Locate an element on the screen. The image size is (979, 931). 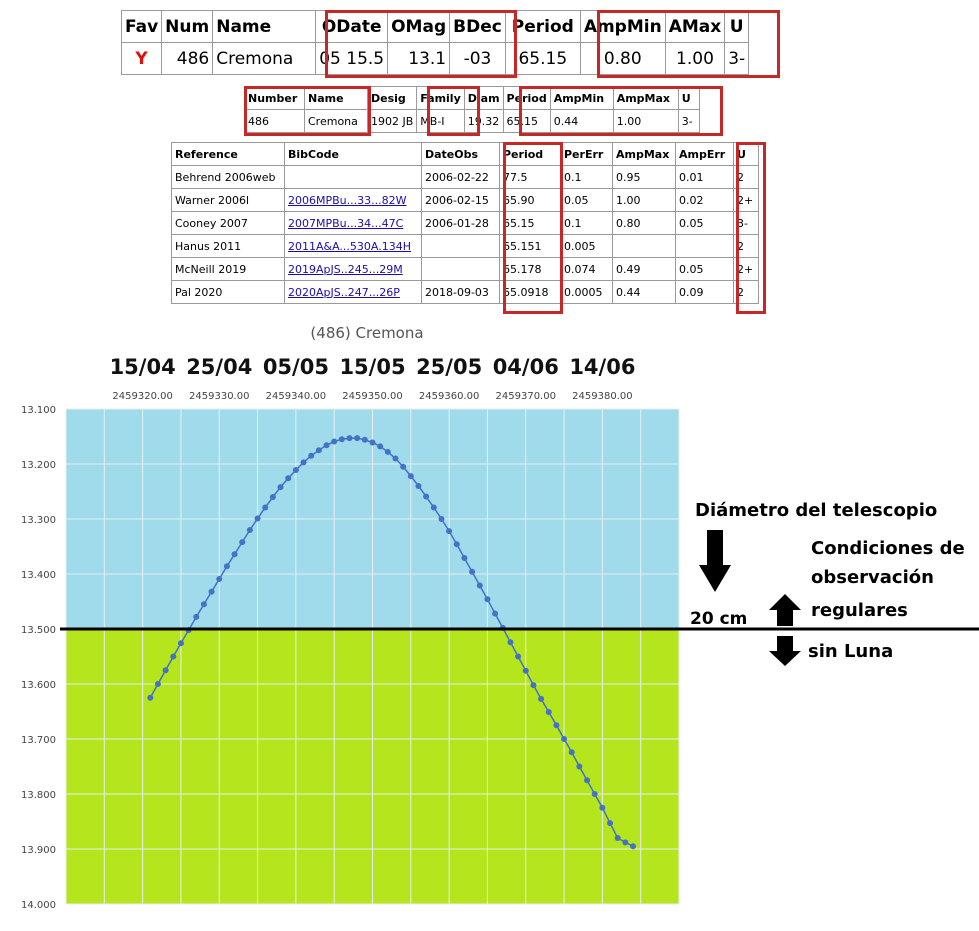
table-cell: 2+ is located at coordinates (746, 269).